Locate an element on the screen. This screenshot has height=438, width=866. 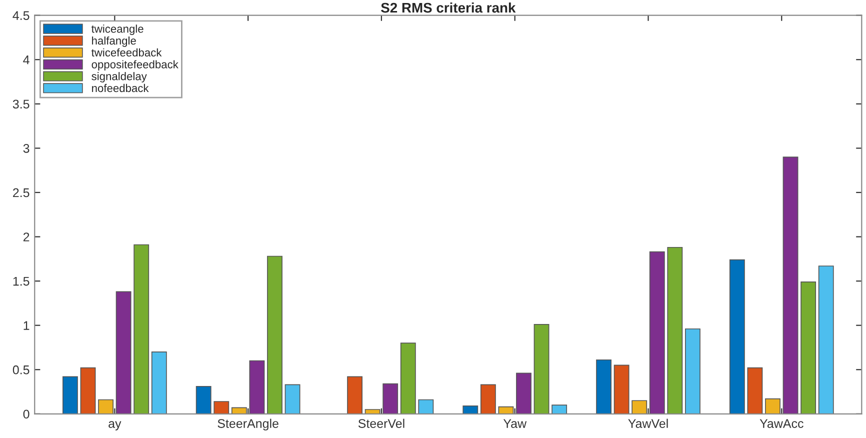
legend-label: nofeedback is located at coordinates (120, 88).